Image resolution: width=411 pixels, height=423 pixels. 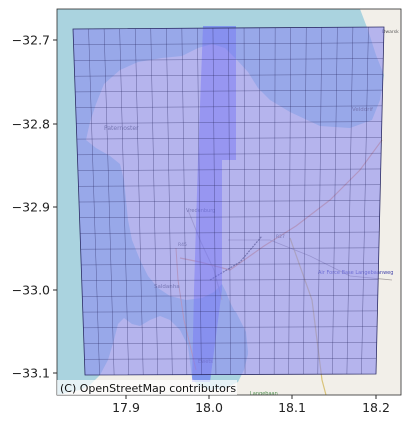 What do you see at coordinates (31, 124) in the screenshot?
I see `y-tick-label: −32.8` at bounding box center [31, 124].